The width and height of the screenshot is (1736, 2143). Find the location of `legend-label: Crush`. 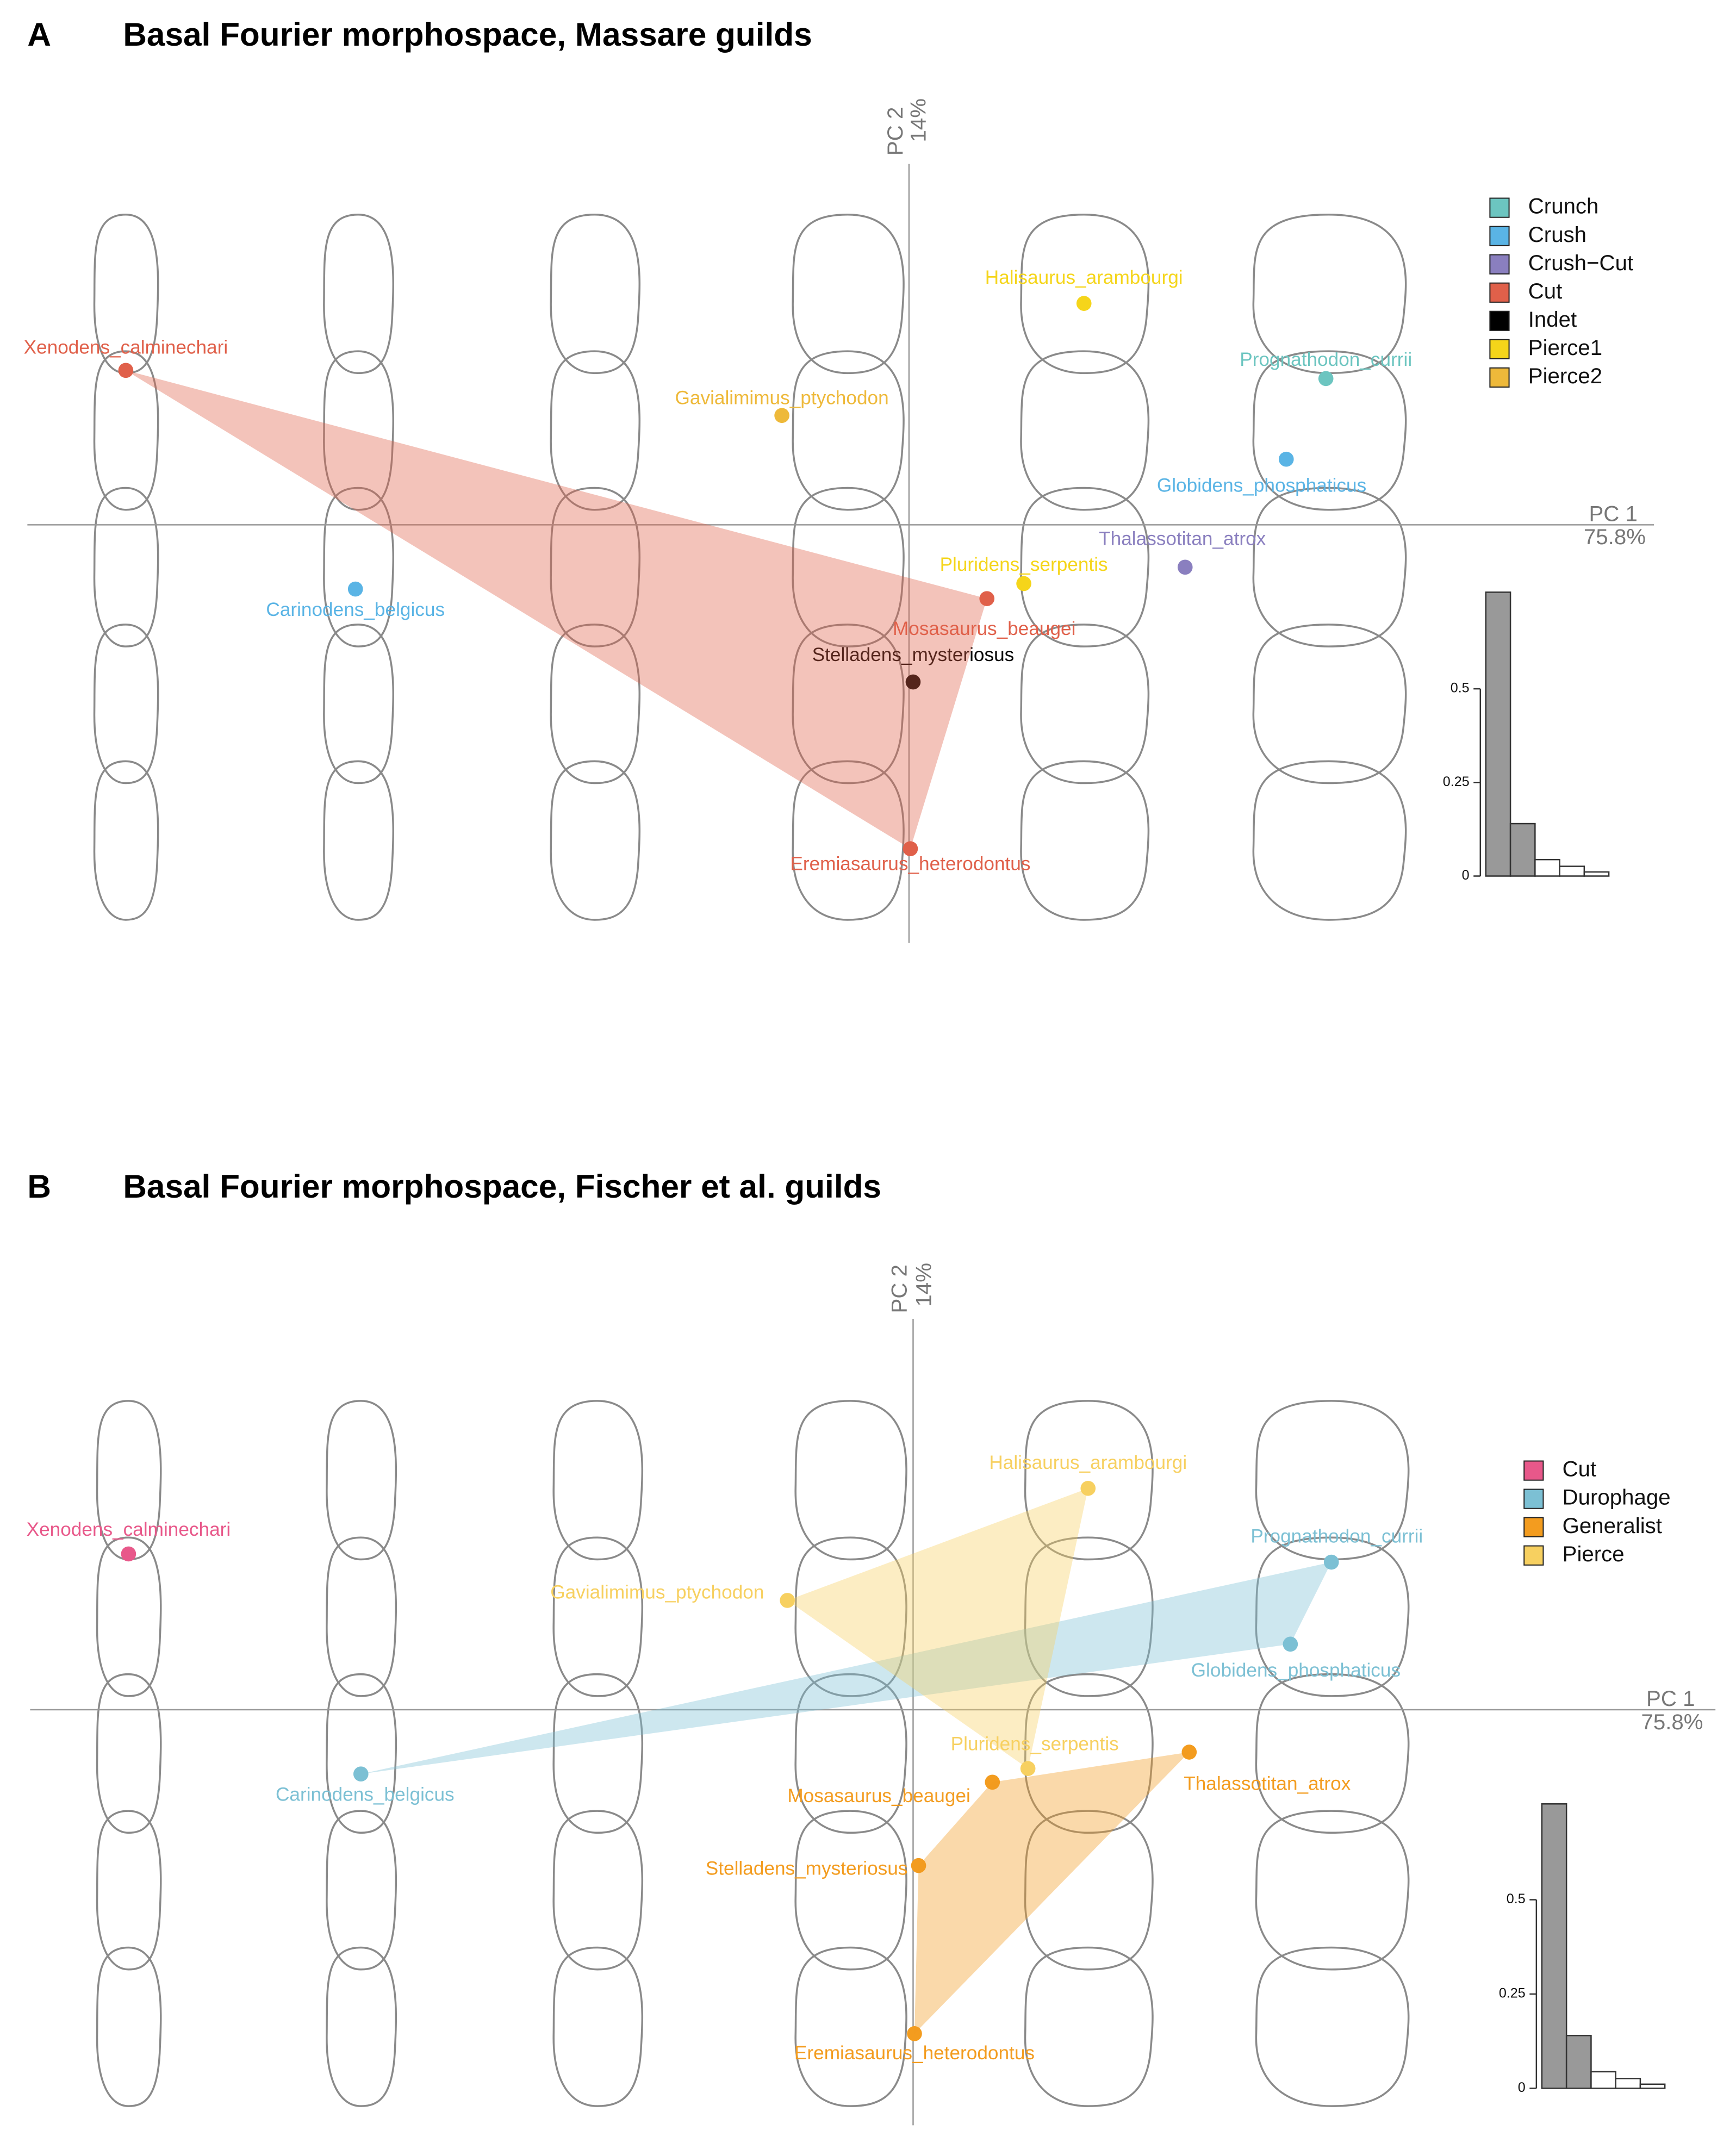

legend-label: Crush is located at coordinates (1557, 235).